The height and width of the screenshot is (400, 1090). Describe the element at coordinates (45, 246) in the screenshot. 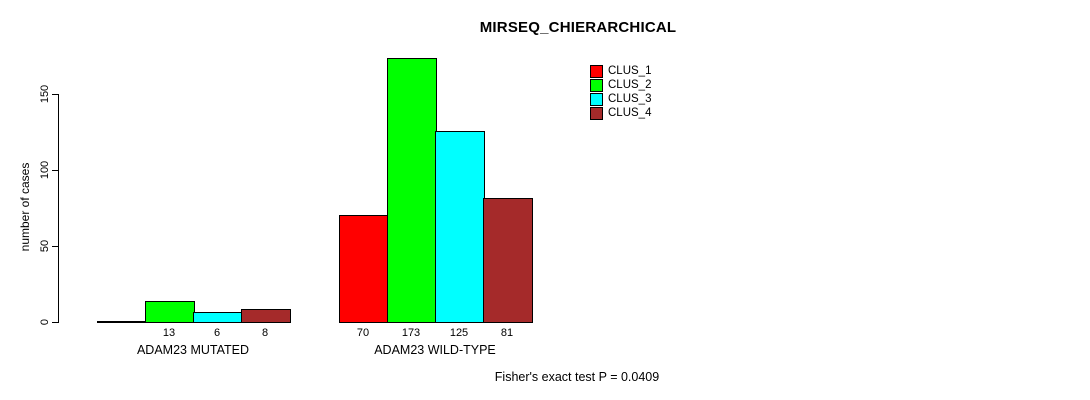

I see `y-axis-tick-label: 50` at that location.